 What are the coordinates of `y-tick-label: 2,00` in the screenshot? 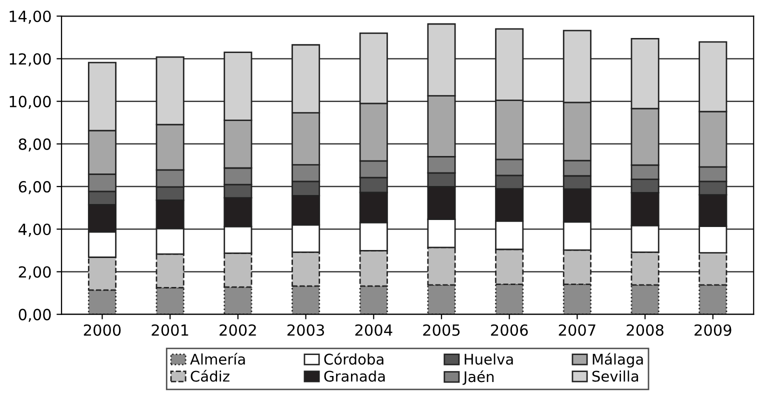 It's located at (34, 273).